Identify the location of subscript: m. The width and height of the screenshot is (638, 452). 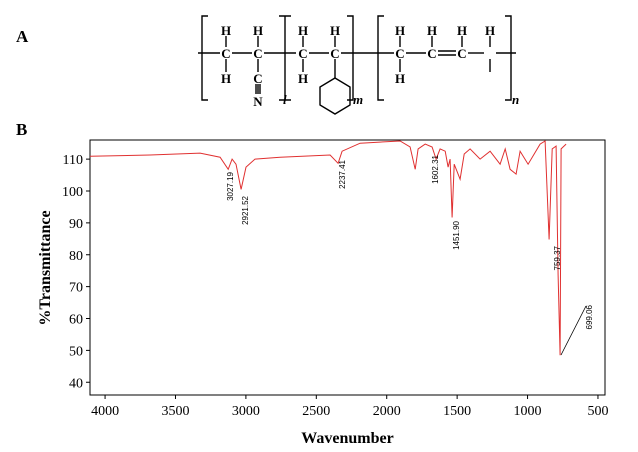
(358, 99).